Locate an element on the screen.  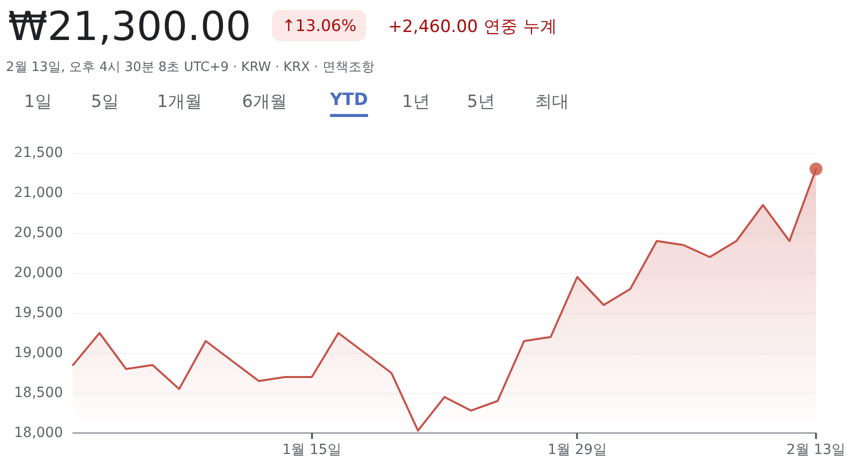
text: 최대 is located at coordinates (552, 102).